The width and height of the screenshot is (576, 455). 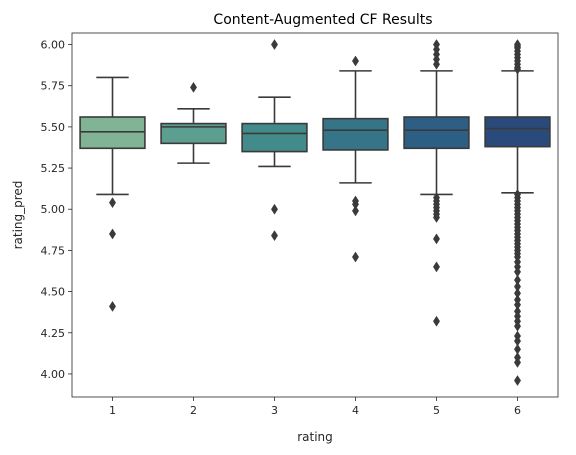 What do you see at coordinates (274, 410) in the screenshot?
I see `x-tick-label: 3` at bounding box center [274, 410].